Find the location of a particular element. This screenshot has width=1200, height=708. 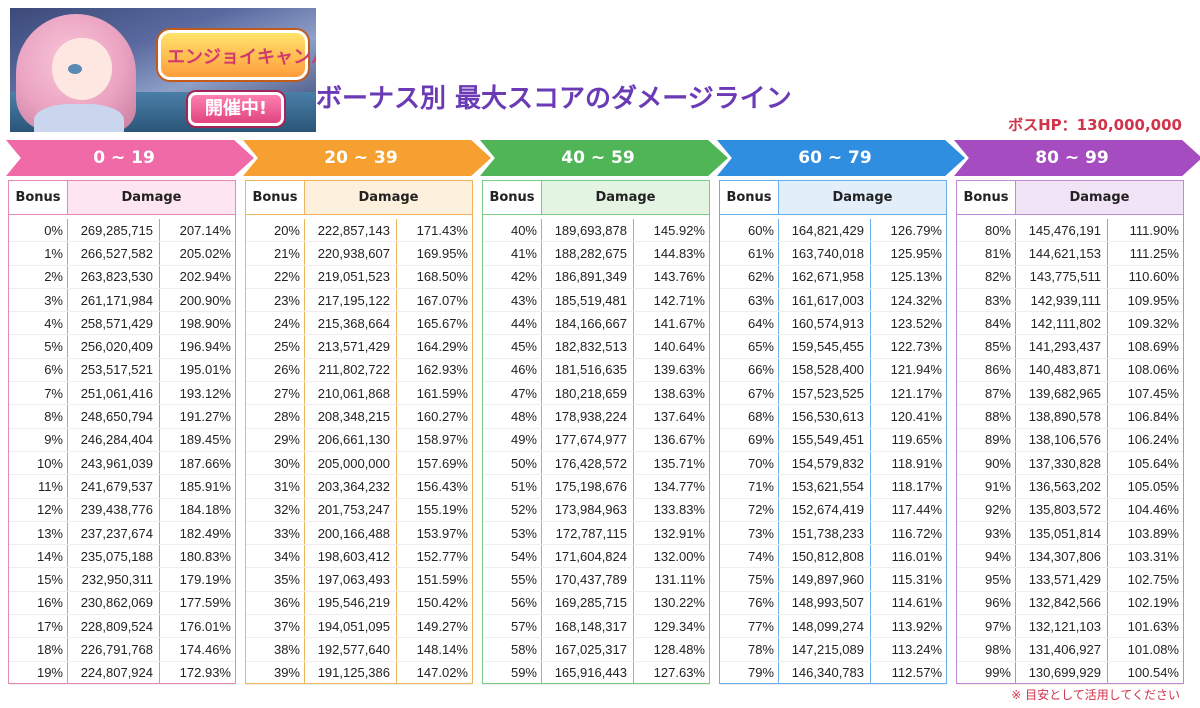

table-row: 62% 162,671,958 125.13% is located at coordinates (833, 277).